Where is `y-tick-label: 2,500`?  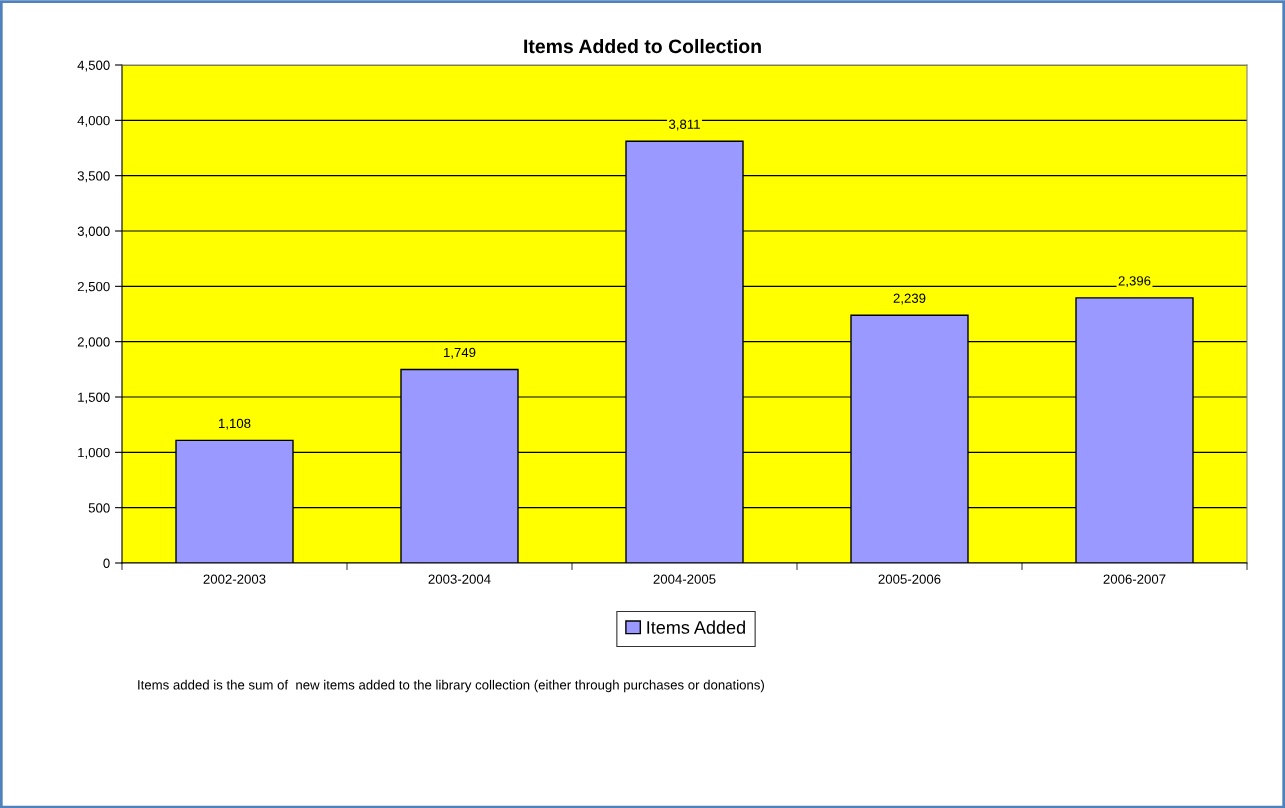 y-tick-label: 2,500 is located at coordinates (93, 287).